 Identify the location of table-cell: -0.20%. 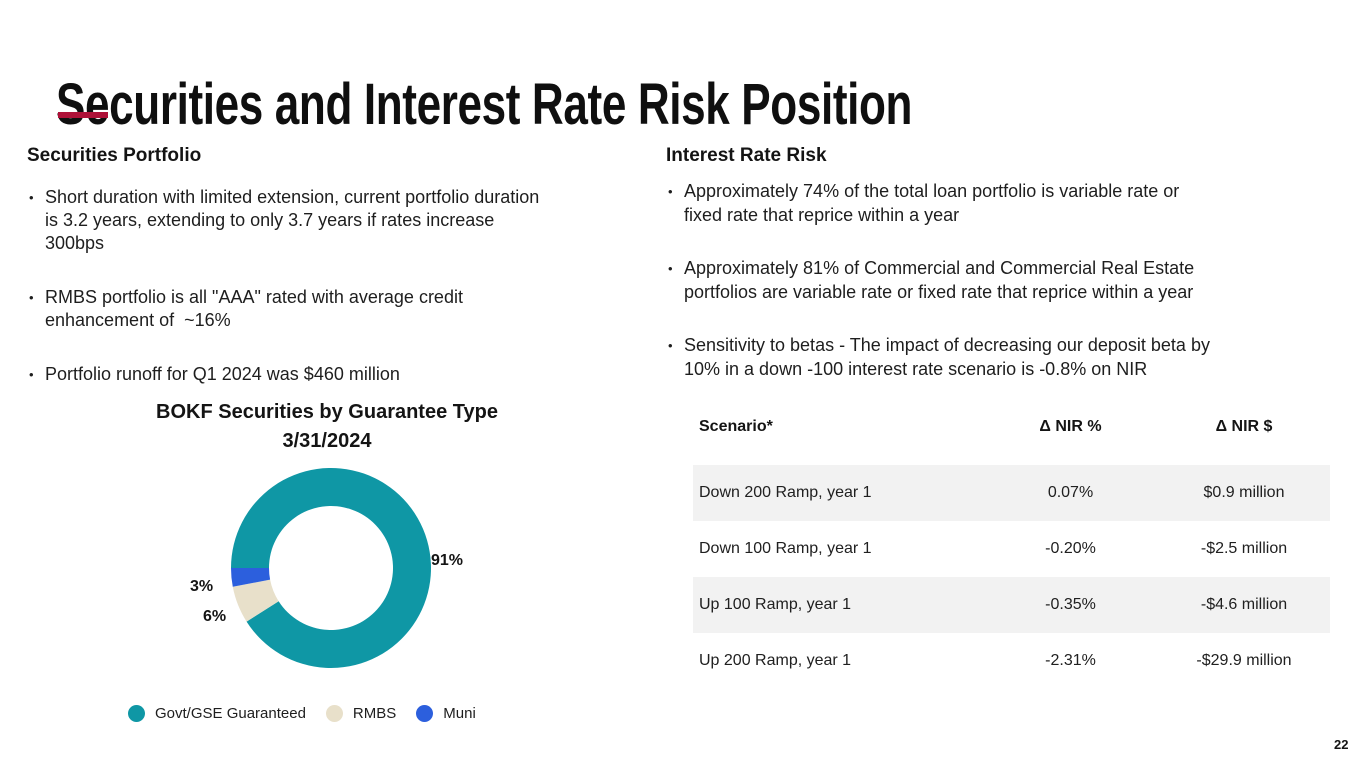
(1070, 548).